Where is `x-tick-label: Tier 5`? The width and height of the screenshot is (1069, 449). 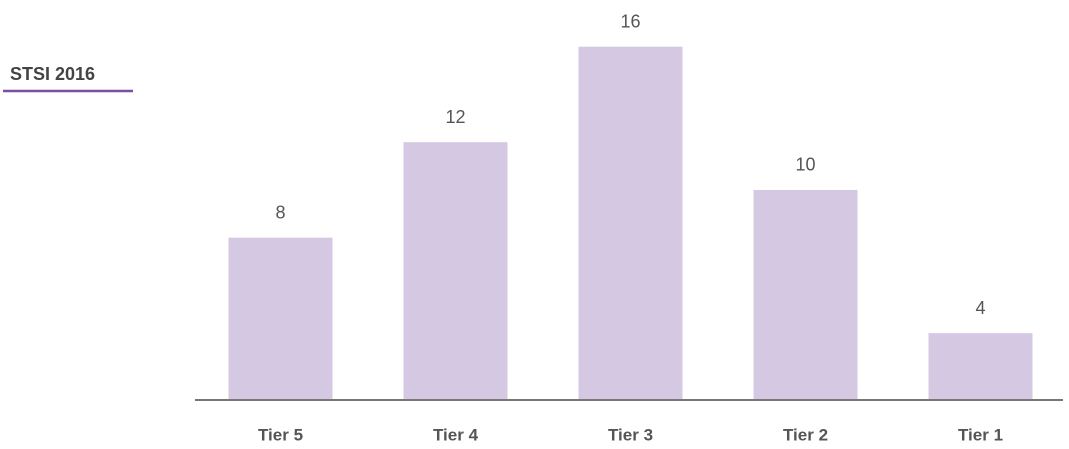
x-tick-label: Tier 5 is located at coordinates (280, 434).